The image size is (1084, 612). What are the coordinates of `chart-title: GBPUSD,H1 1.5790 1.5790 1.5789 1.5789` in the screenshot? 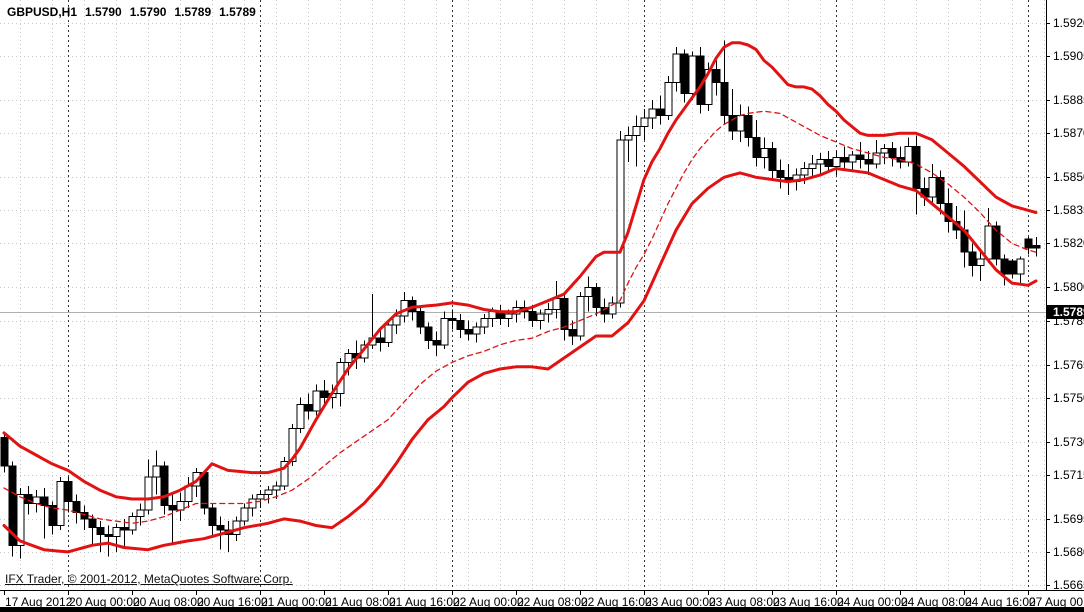 It's located at (131, 12).